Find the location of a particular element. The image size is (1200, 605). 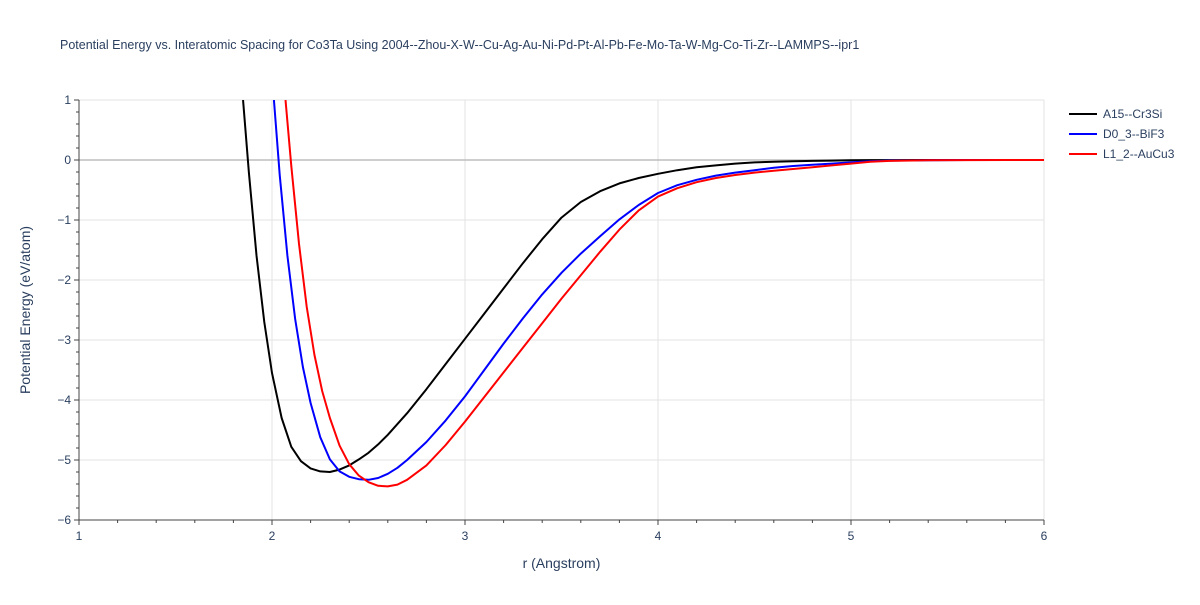

x-tick-label: 1 is located at coordinates (79, 536).